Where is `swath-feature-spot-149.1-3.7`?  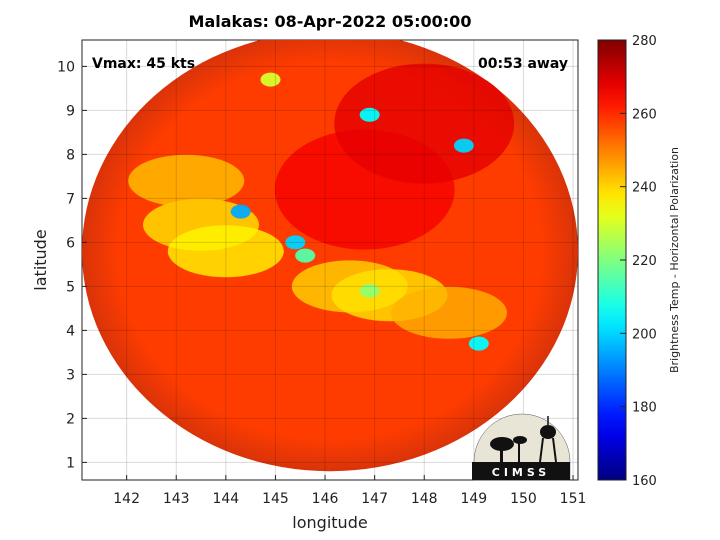 swath-feature-spot-149.1-3.7 is located at coordinates (478, 343).